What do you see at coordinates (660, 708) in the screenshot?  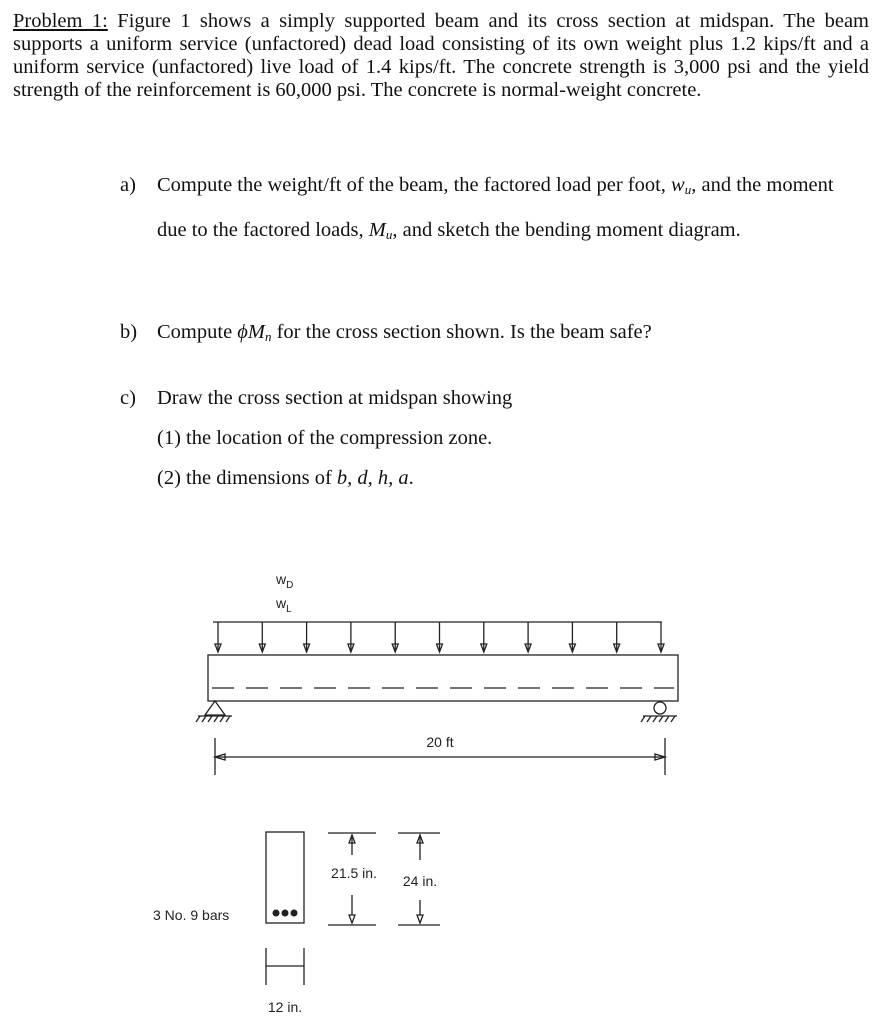 I see `roller-support` at bounding box center [660, 708].